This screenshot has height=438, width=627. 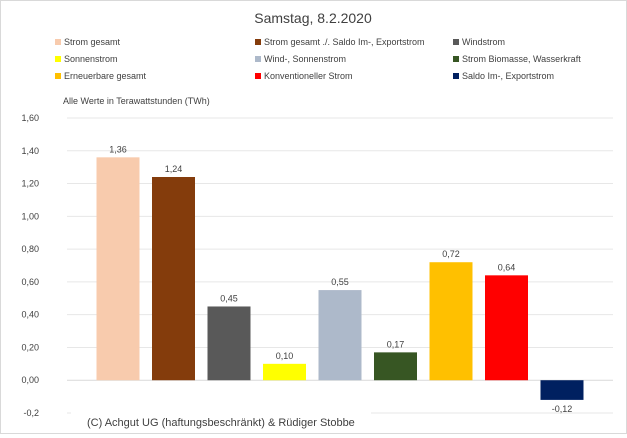 What do you see at coordinates (91, 59) in the screenshot?
I see `legend-label-4: Sonnenstrom` at bounding box center [91, 59].